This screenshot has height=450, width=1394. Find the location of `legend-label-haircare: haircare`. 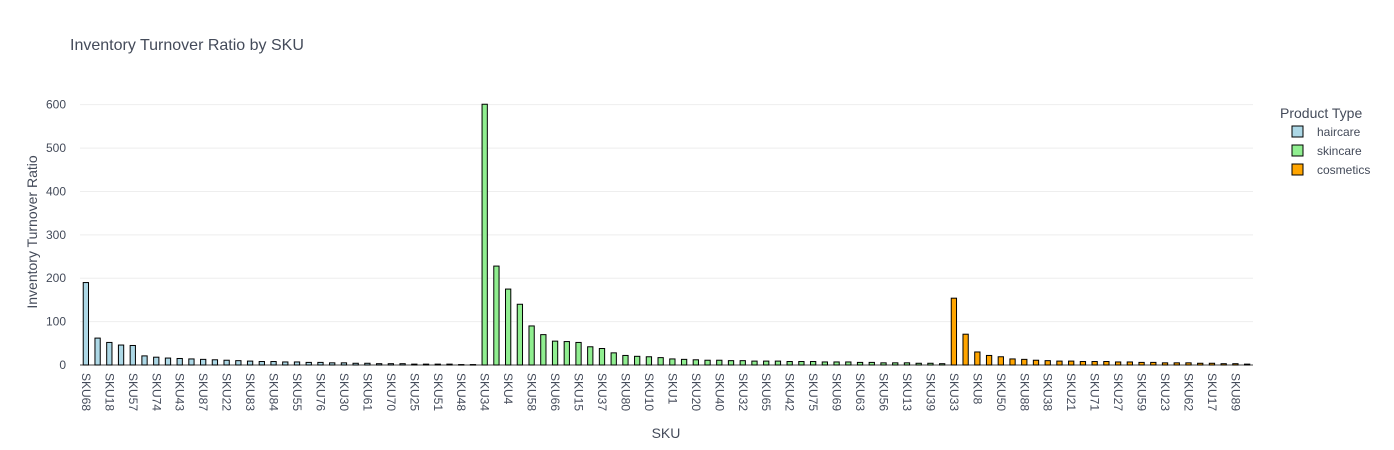

legend-label-haircare: haircare is located at coordinates (1339, 132).